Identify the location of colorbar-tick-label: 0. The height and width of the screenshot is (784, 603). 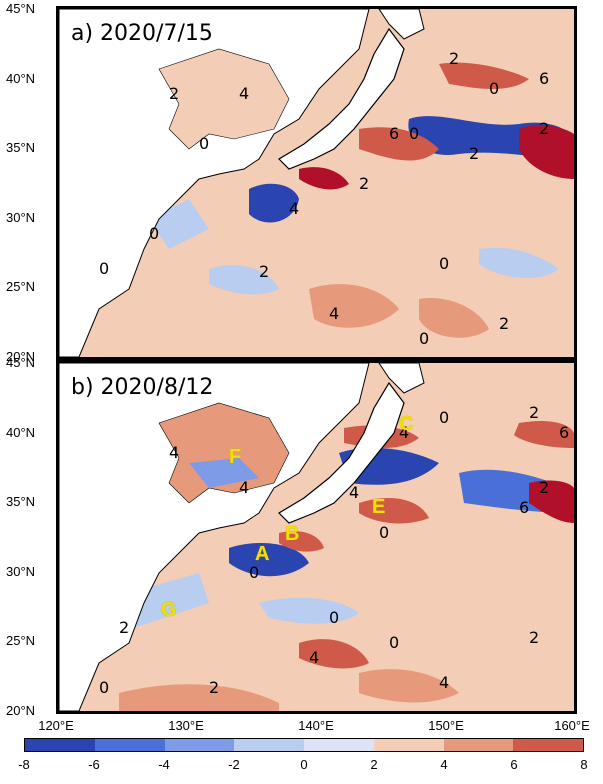
(304, 764).